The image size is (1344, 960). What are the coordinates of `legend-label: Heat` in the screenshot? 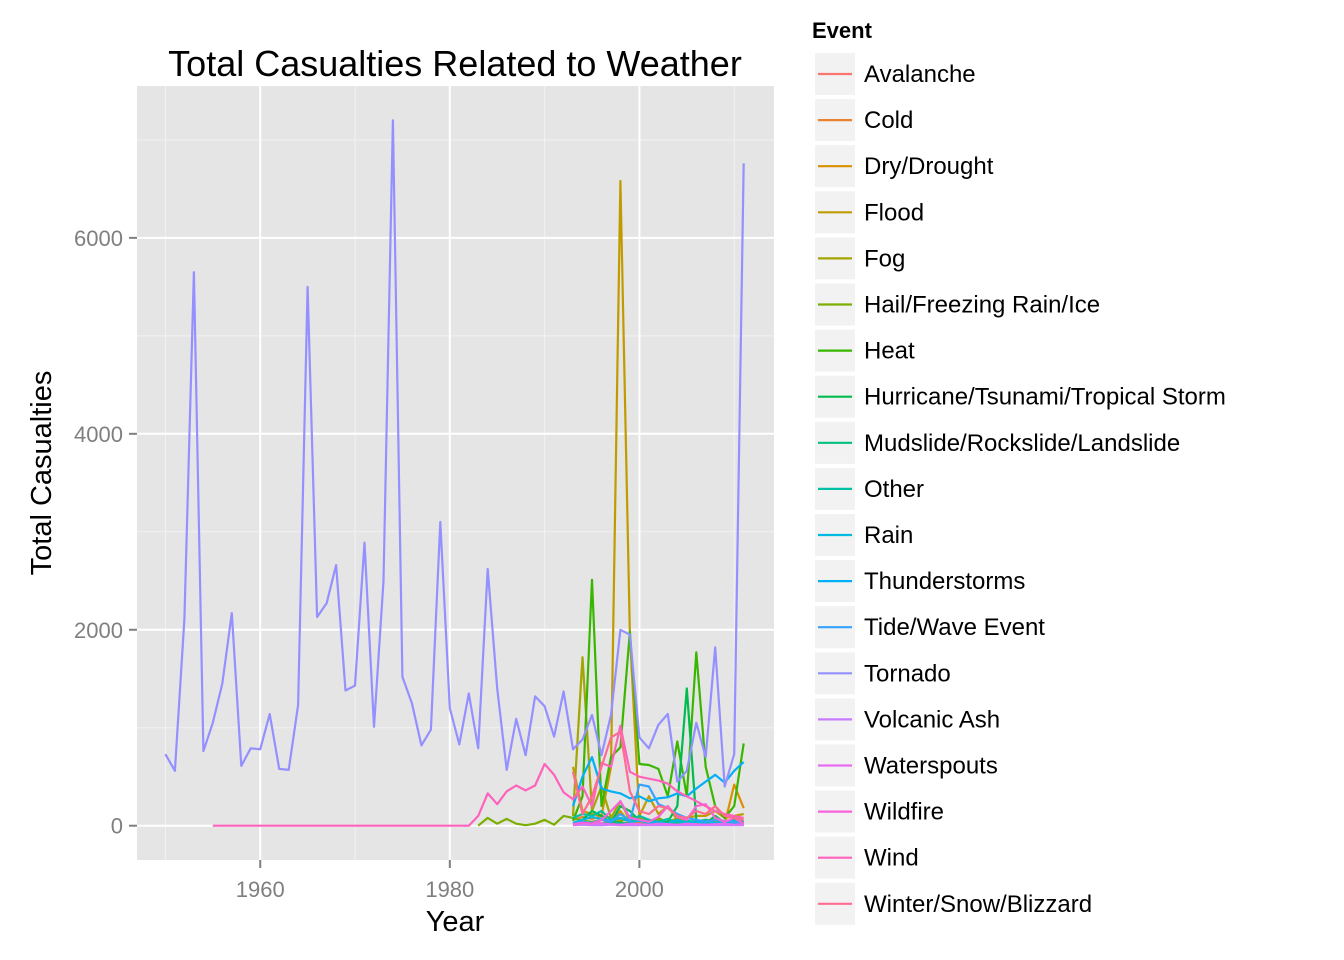 It's located at (889, 351).